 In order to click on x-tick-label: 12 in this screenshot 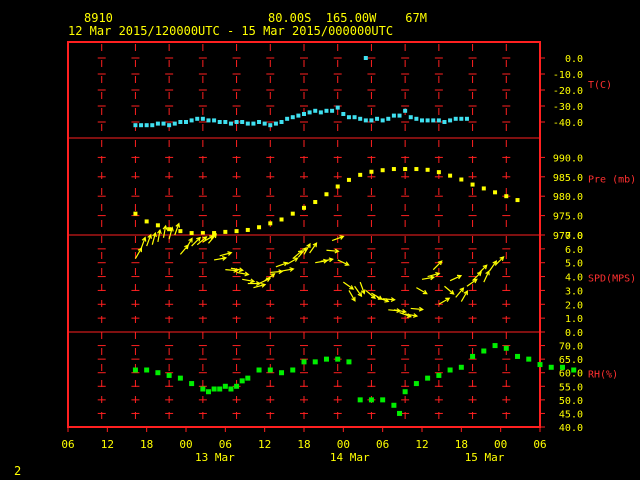, I will do `click(107, 444)`.